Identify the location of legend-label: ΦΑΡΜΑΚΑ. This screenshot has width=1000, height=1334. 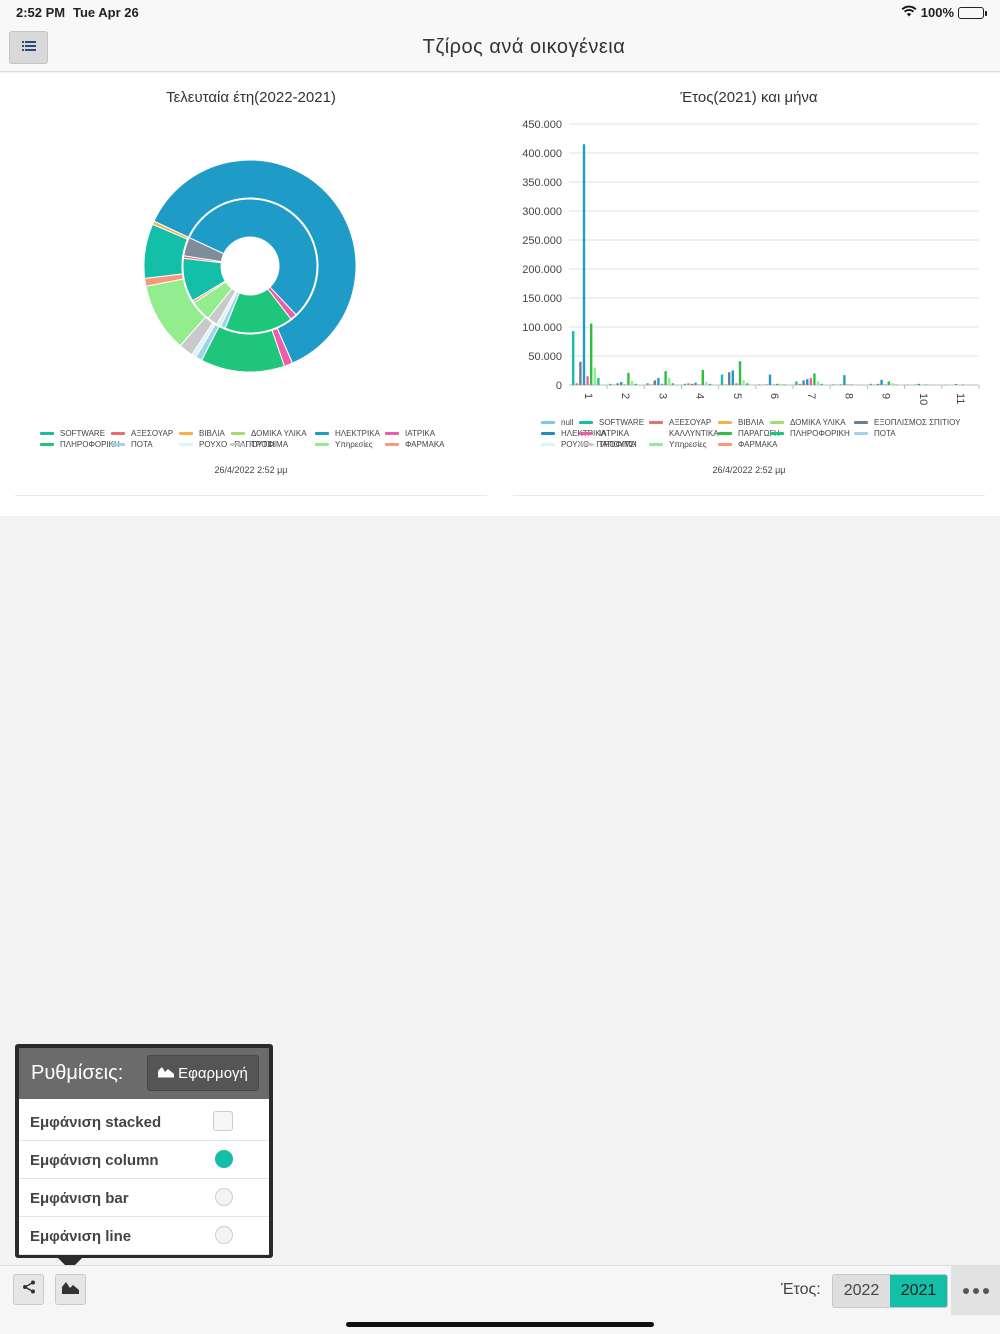
(425, 444).